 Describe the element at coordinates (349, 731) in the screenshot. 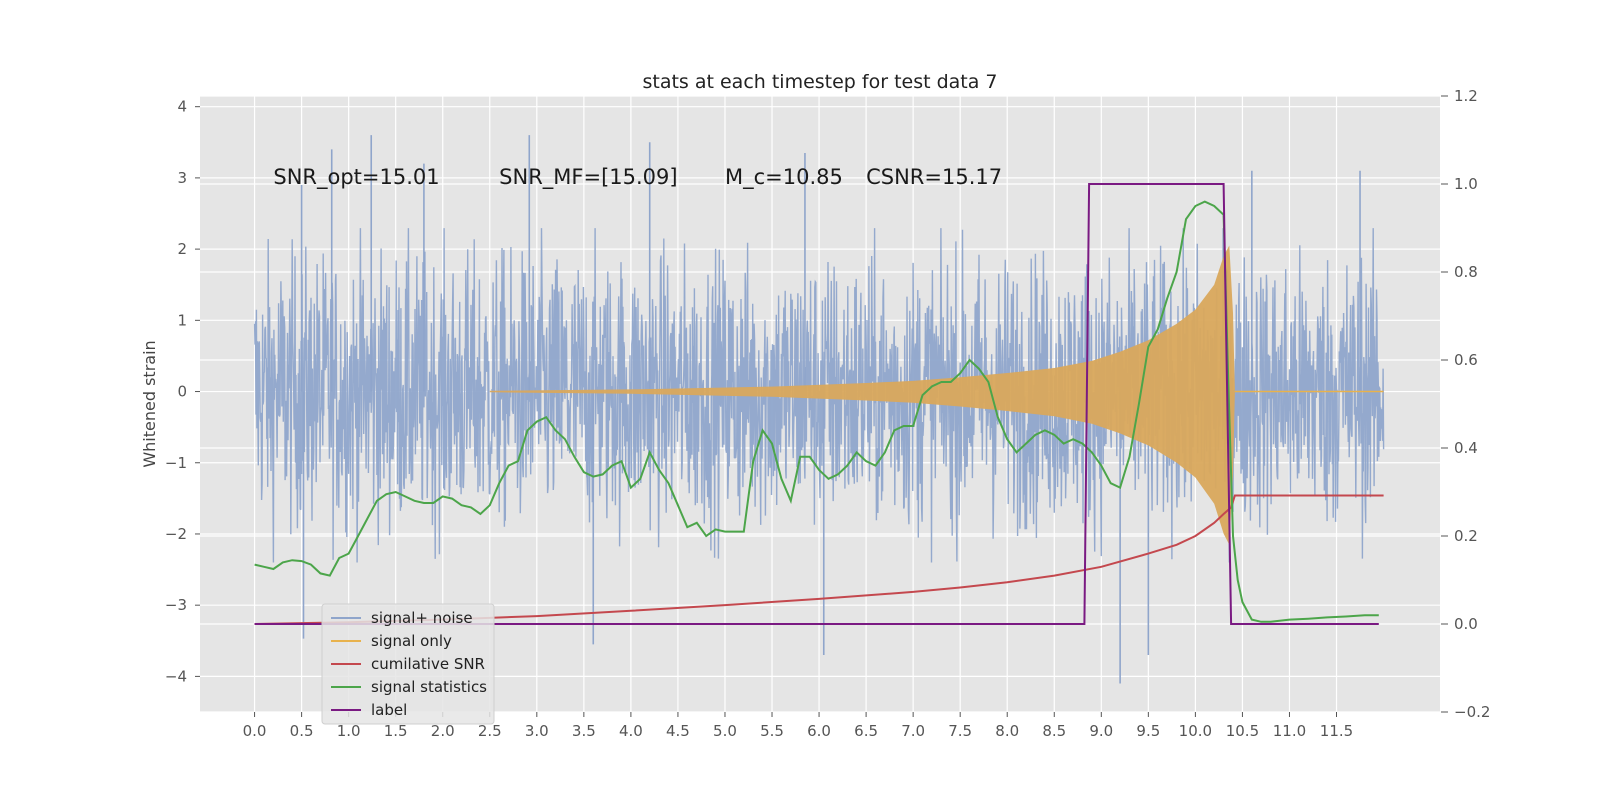

I see `x-tick-label: 1.0` at that location.